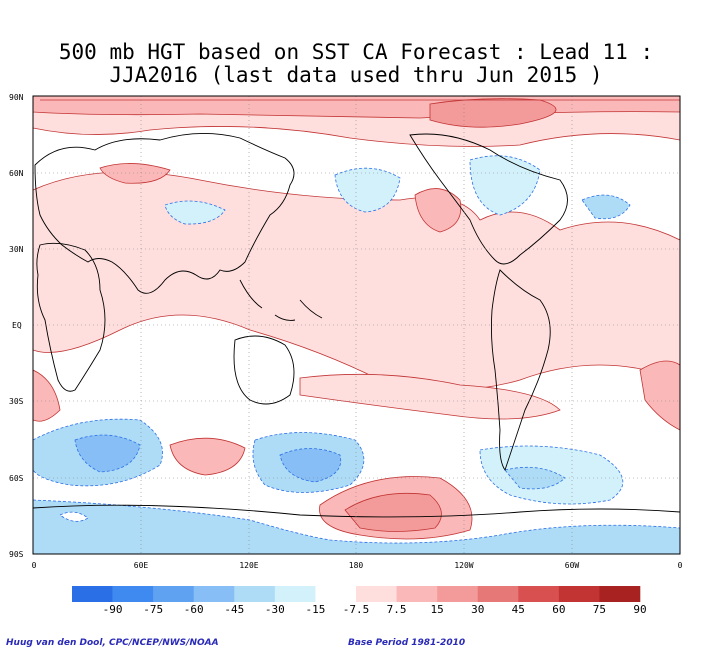 The height and width of the screenshot is (650, 712). I want to click on y-tick-label: EQ, so click(17, 325).